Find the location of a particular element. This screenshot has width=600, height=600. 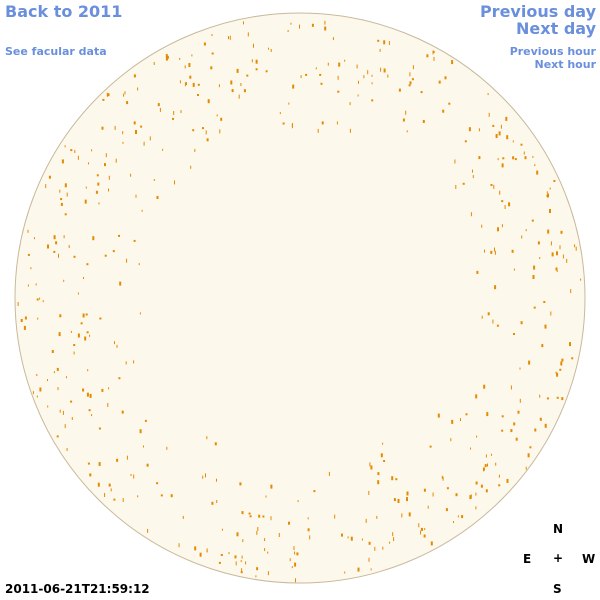

next-hour-link: Next hour is located at coordinates (565, 64).